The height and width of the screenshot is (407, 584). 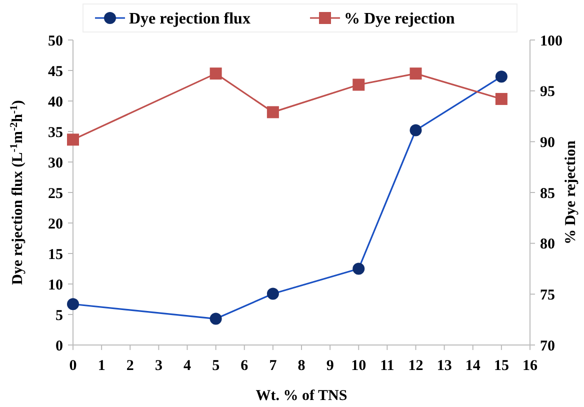 What do you see at coordinates (416, 366) in the screenshot?
I see `x-tick-label: 12` at bounding box center [416, 366].